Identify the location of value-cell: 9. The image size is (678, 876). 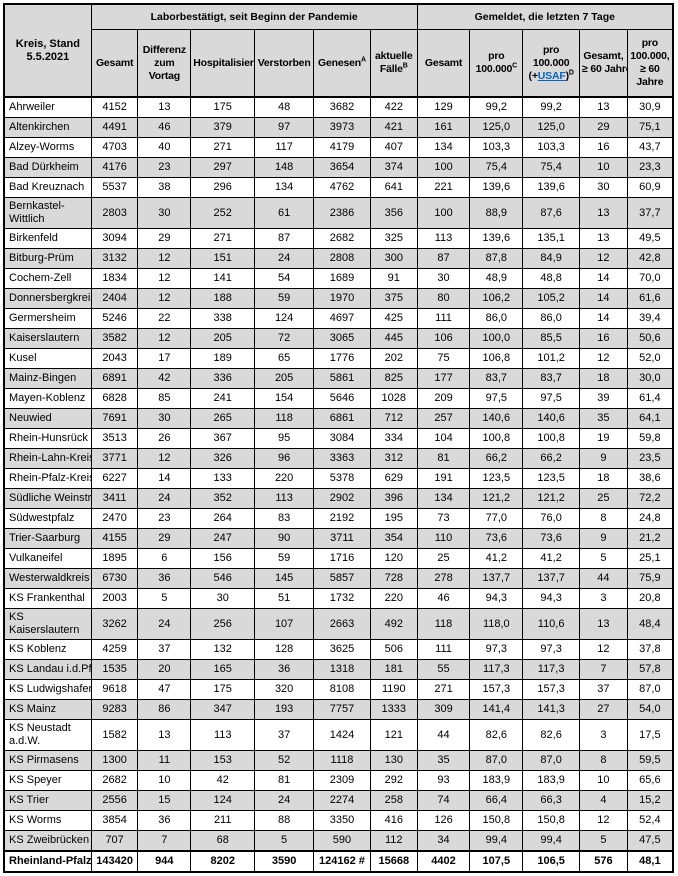
(603, 538).